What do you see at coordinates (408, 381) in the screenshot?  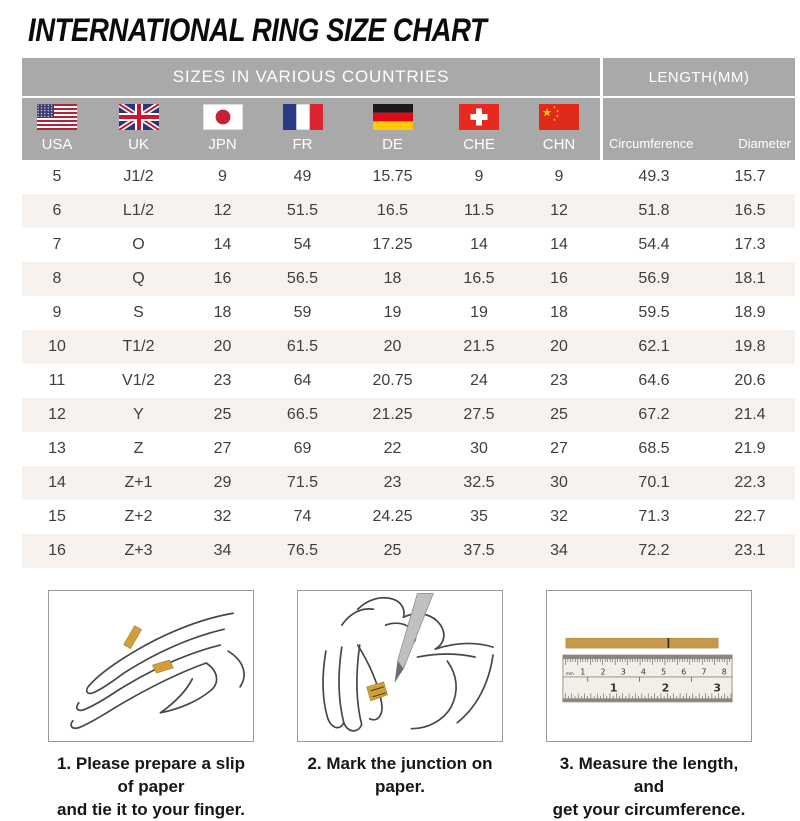 I see `table-row: 11 V1/2 23 64 20.75 24 23 64.6 20.6` at bounding box center [408, 381].